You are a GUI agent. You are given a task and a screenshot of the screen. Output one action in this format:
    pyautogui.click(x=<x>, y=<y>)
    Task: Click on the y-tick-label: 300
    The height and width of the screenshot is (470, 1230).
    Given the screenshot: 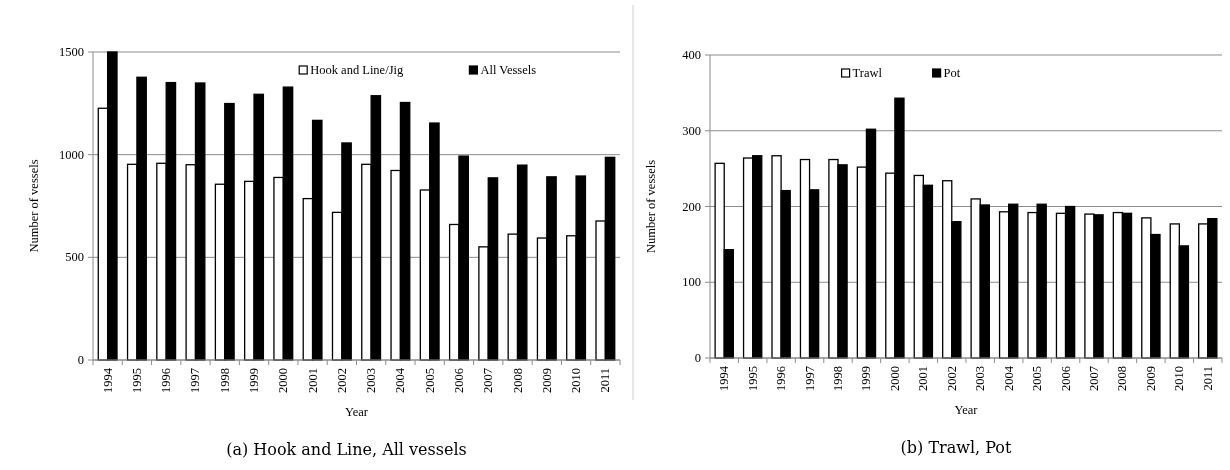 What is the action you would take?
    pyautogui.click(x=691, y=130)
    